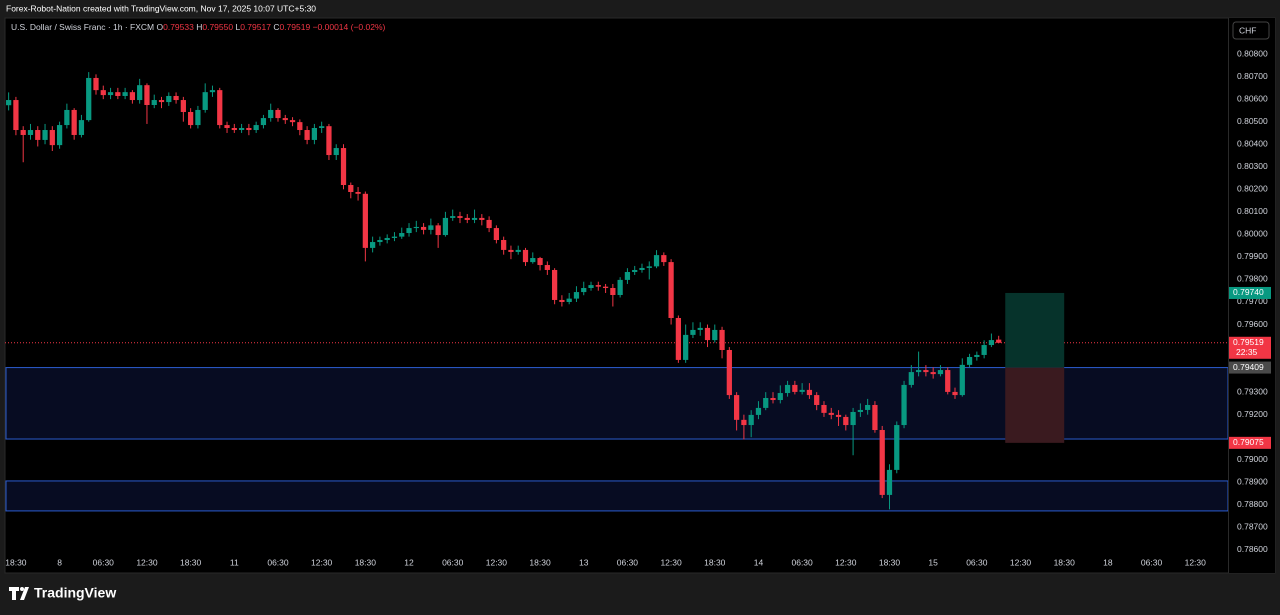 Image resolution: width=1280 pixels, height=615 pixels. What do you see at coordinates (82, 27) in the screenshot?
I see `legend-symbol: U.S. Dollar / Swiss Franc · 1h · FXCM` at bounding box center [82, 27].